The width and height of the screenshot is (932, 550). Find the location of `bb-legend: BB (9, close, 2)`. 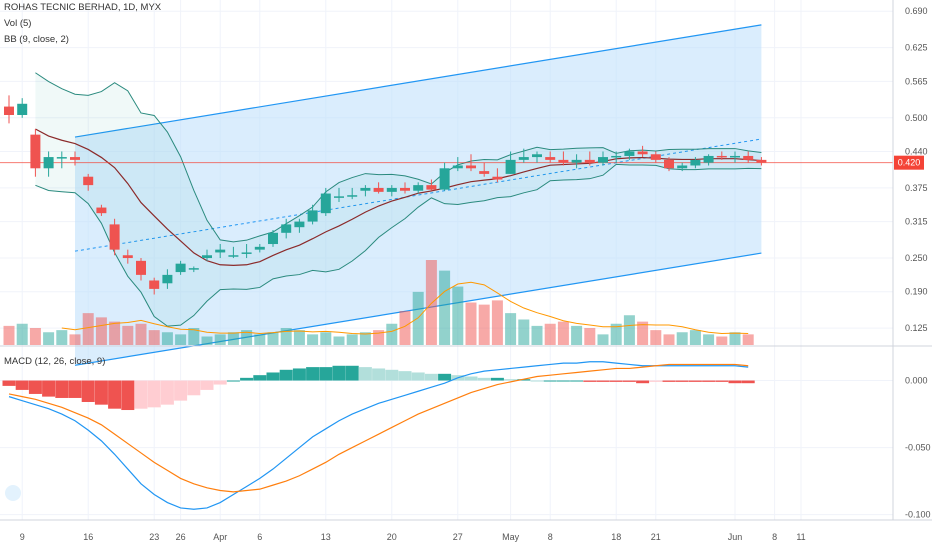

bb-legend: BB (9, close, 2) is located at coordinates (36, 39).